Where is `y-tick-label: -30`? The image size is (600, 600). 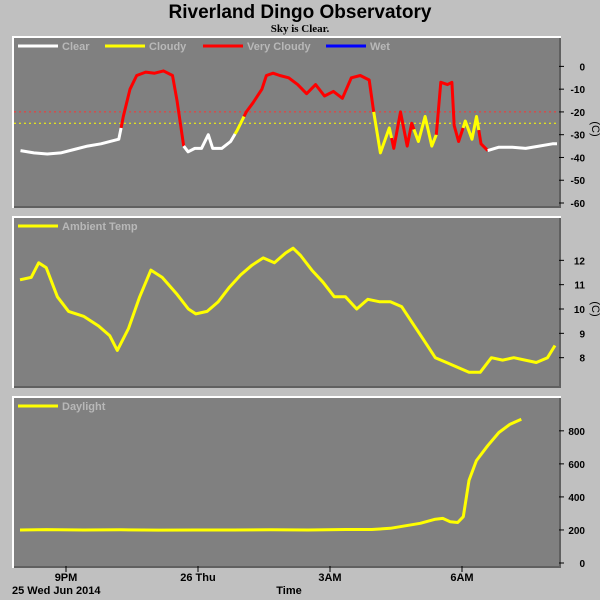 y-tick-label: -30 is located at coordinates (578, 136).